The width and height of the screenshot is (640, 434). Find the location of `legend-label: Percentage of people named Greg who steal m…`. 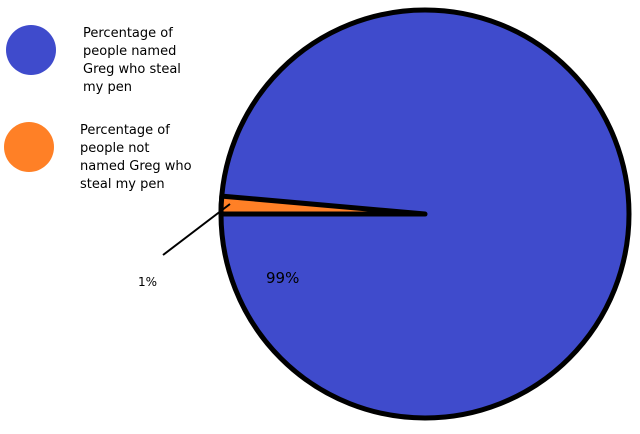

legend-label: Percentage of people named Greg who steal m… is located at coordinates (132, 60).